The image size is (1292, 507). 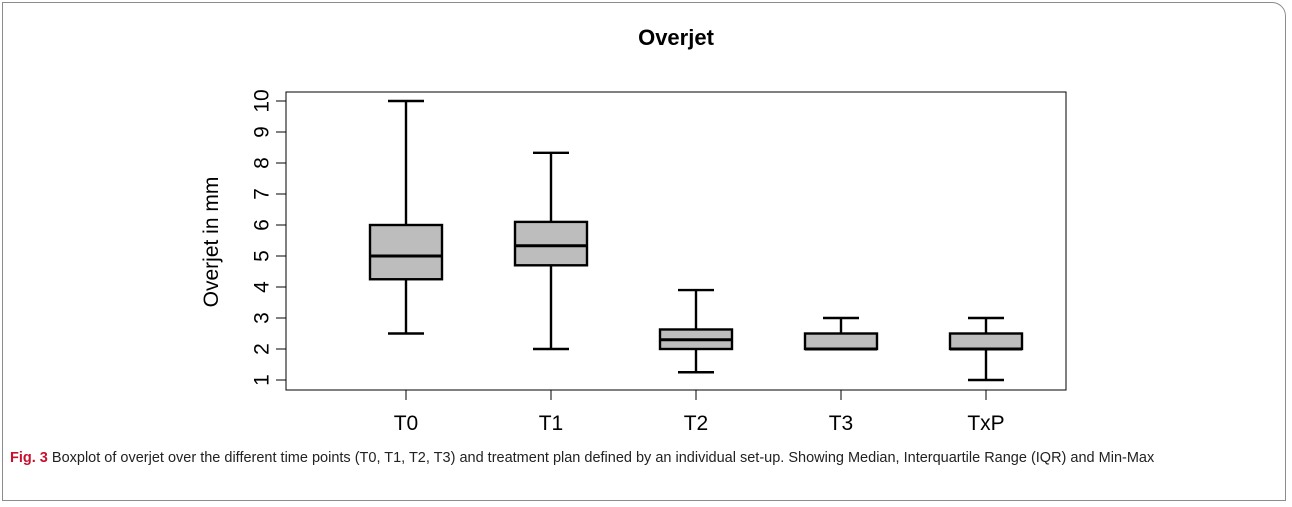 I want to click on y-tick-label: 2, so click(x=262, y=349).